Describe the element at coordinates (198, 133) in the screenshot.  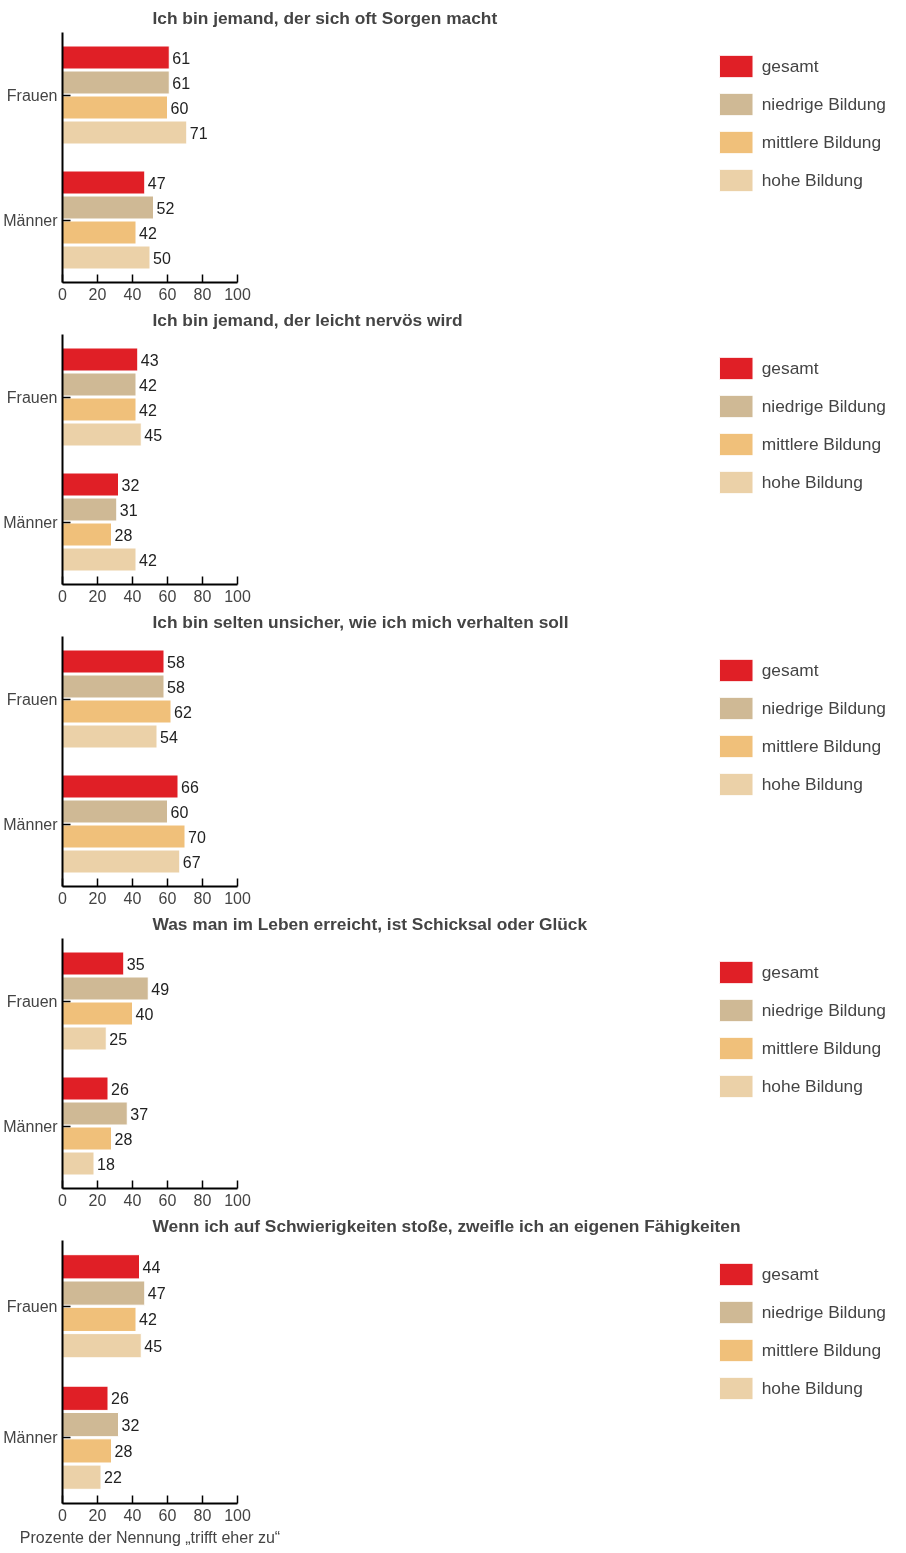
I see `data-label: 71` at that location.